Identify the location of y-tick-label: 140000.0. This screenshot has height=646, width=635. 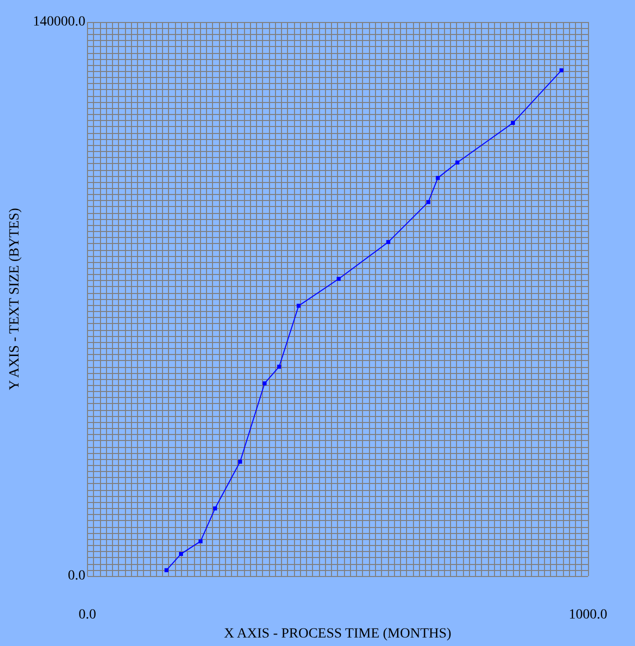
(59, 22).